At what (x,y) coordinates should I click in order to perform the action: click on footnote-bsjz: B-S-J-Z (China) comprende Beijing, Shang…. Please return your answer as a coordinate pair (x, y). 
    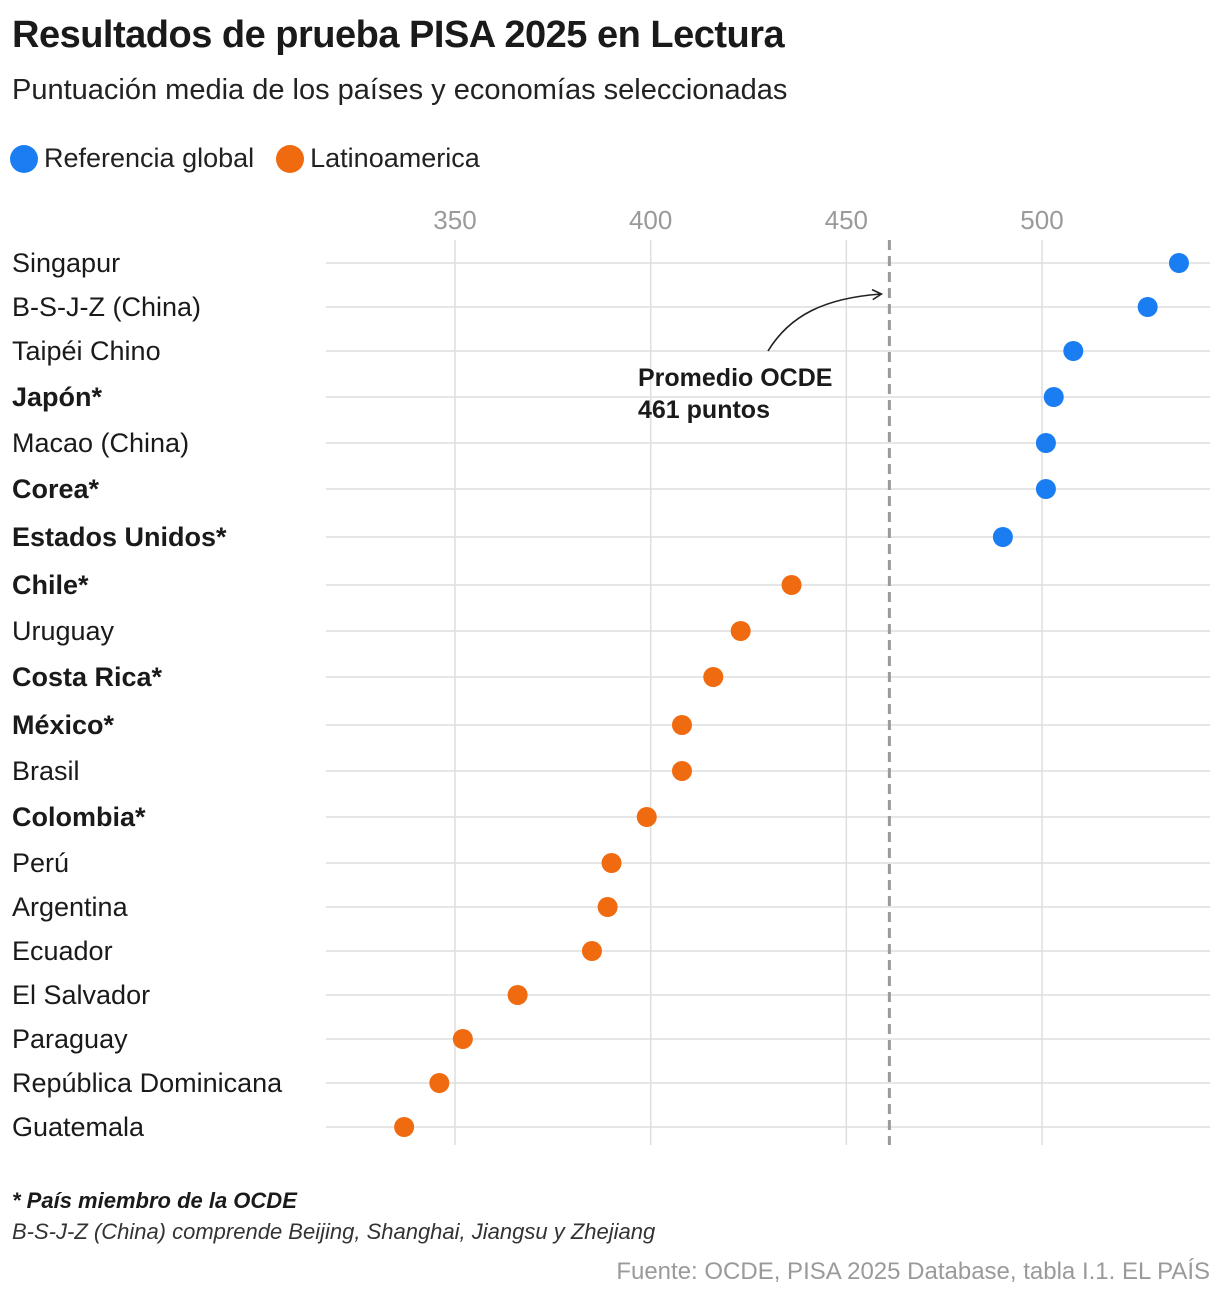
    Looking at the image, I should click on (334, 1231).